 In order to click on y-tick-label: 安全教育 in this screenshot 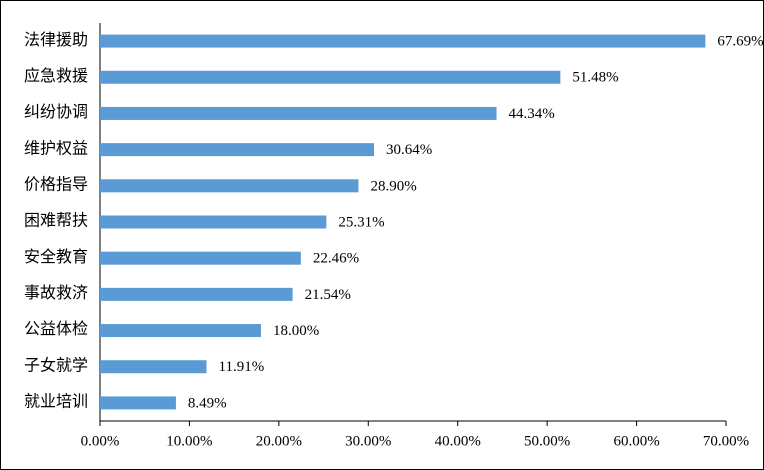, I will do `click(56, 257)`.